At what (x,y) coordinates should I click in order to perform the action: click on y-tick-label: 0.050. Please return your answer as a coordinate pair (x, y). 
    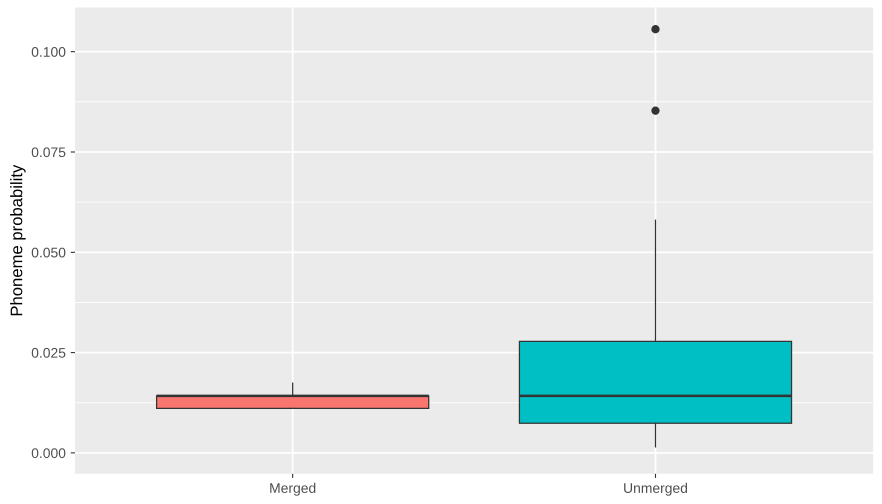
    Looking at the image, I should click on (49, 253).